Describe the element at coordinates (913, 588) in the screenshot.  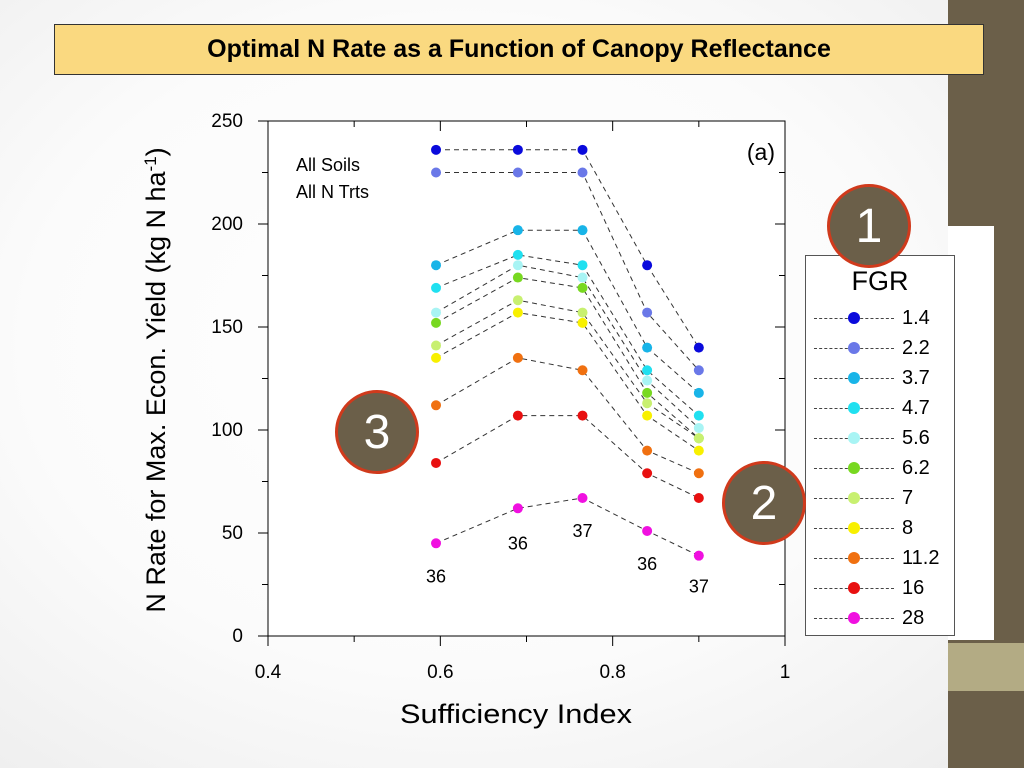
I see `legend-label: 16` at that location.